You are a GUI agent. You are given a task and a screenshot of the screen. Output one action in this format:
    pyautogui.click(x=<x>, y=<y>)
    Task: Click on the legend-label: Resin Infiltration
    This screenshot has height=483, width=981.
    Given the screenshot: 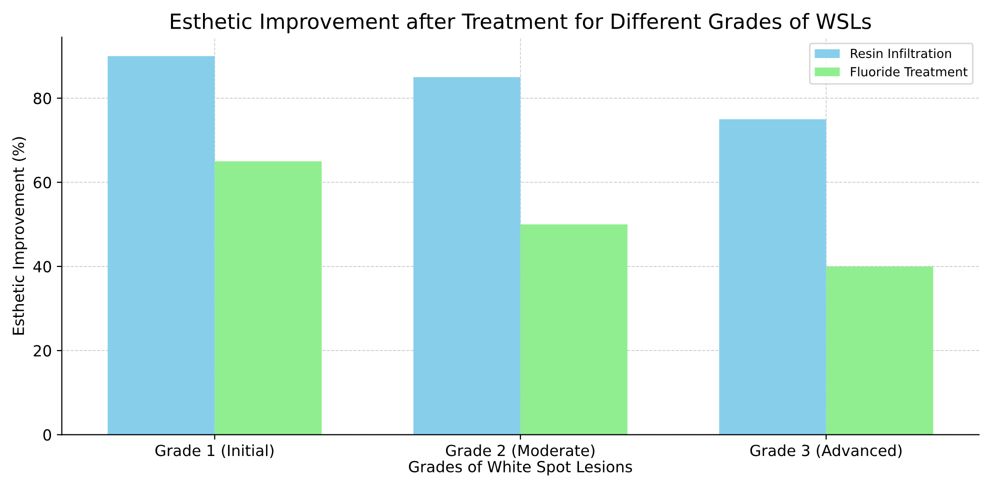 What is the action you would take?
    pyautogui.click(x=900, y=53)
    